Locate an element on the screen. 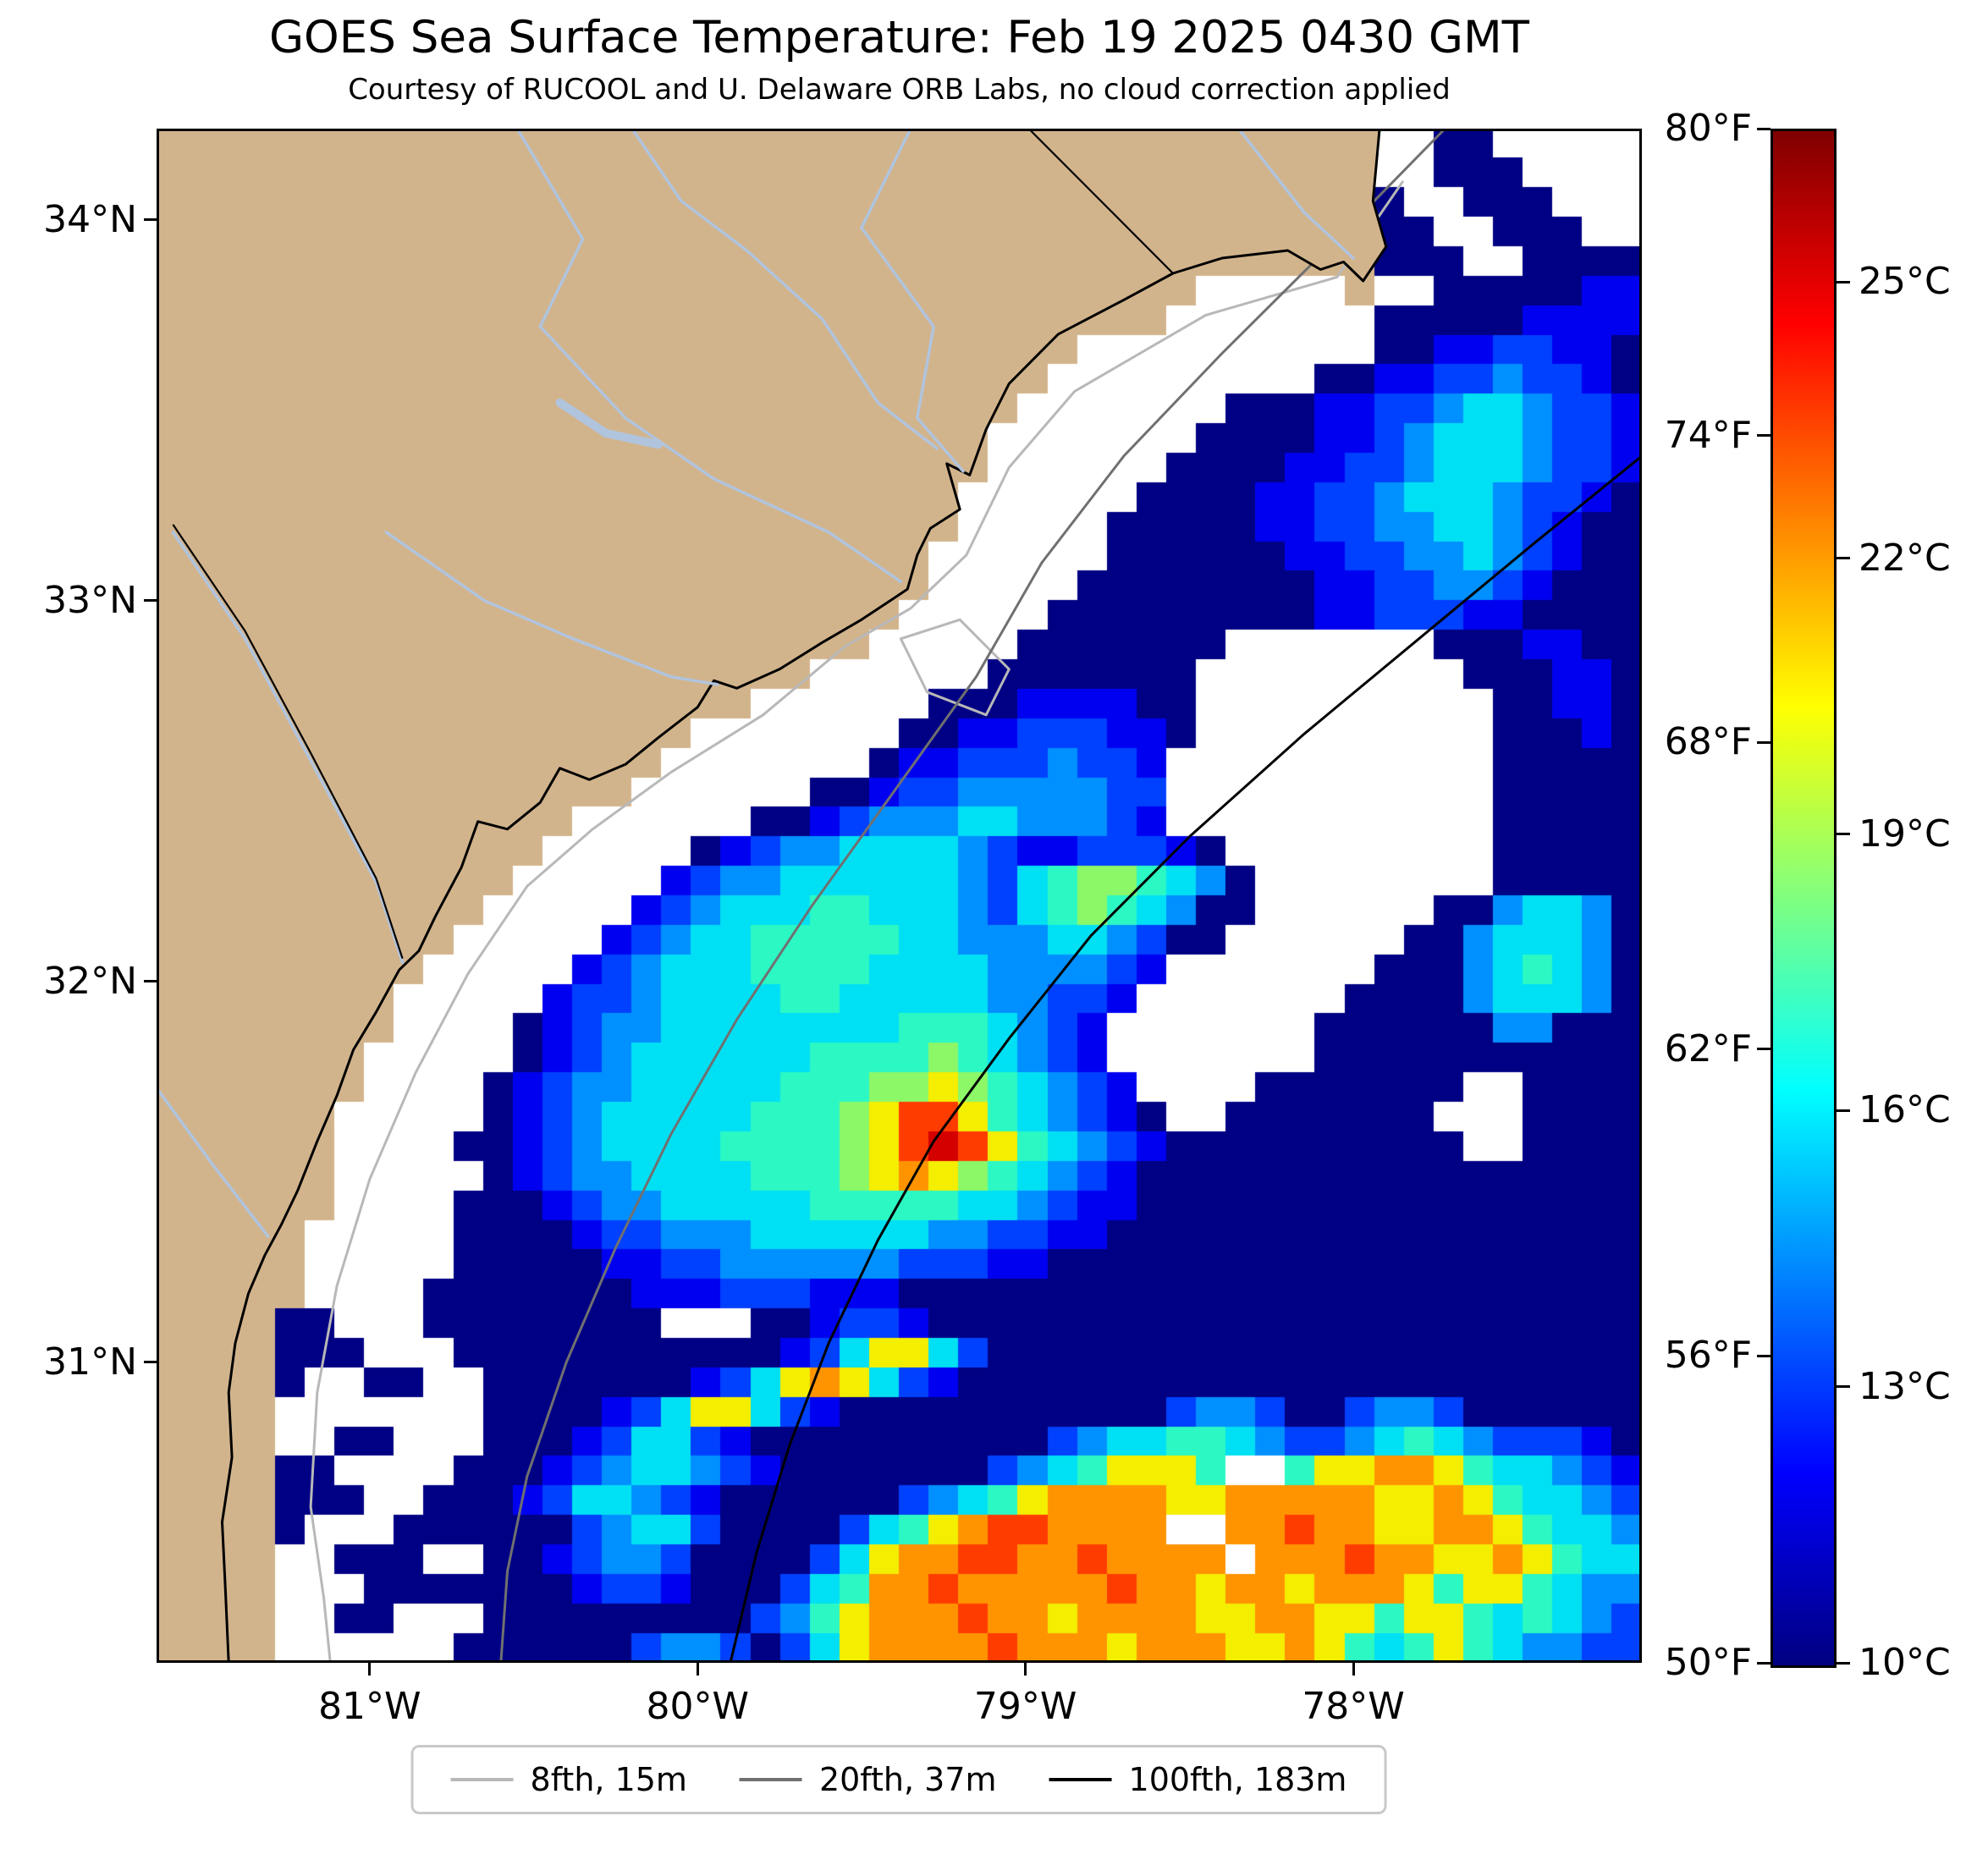 The width and height of the screenshot is (1988, 1871). legend: 8fth, 15m 20fth, 37m 100fth, 183m is located at coordinates (898, 1779).